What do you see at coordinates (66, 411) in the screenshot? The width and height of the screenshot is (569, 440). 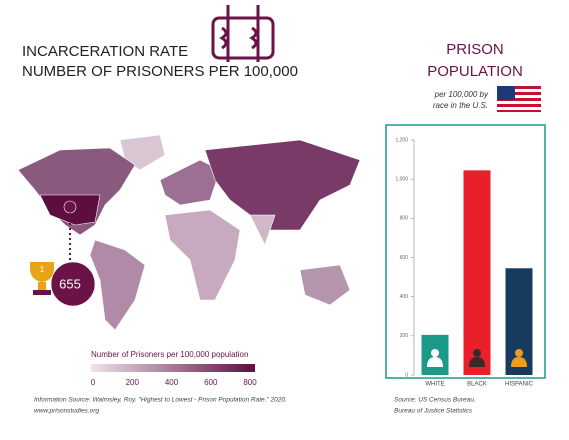 I see `source: www.prisonstudies.org` at bounding box center [66, 411].